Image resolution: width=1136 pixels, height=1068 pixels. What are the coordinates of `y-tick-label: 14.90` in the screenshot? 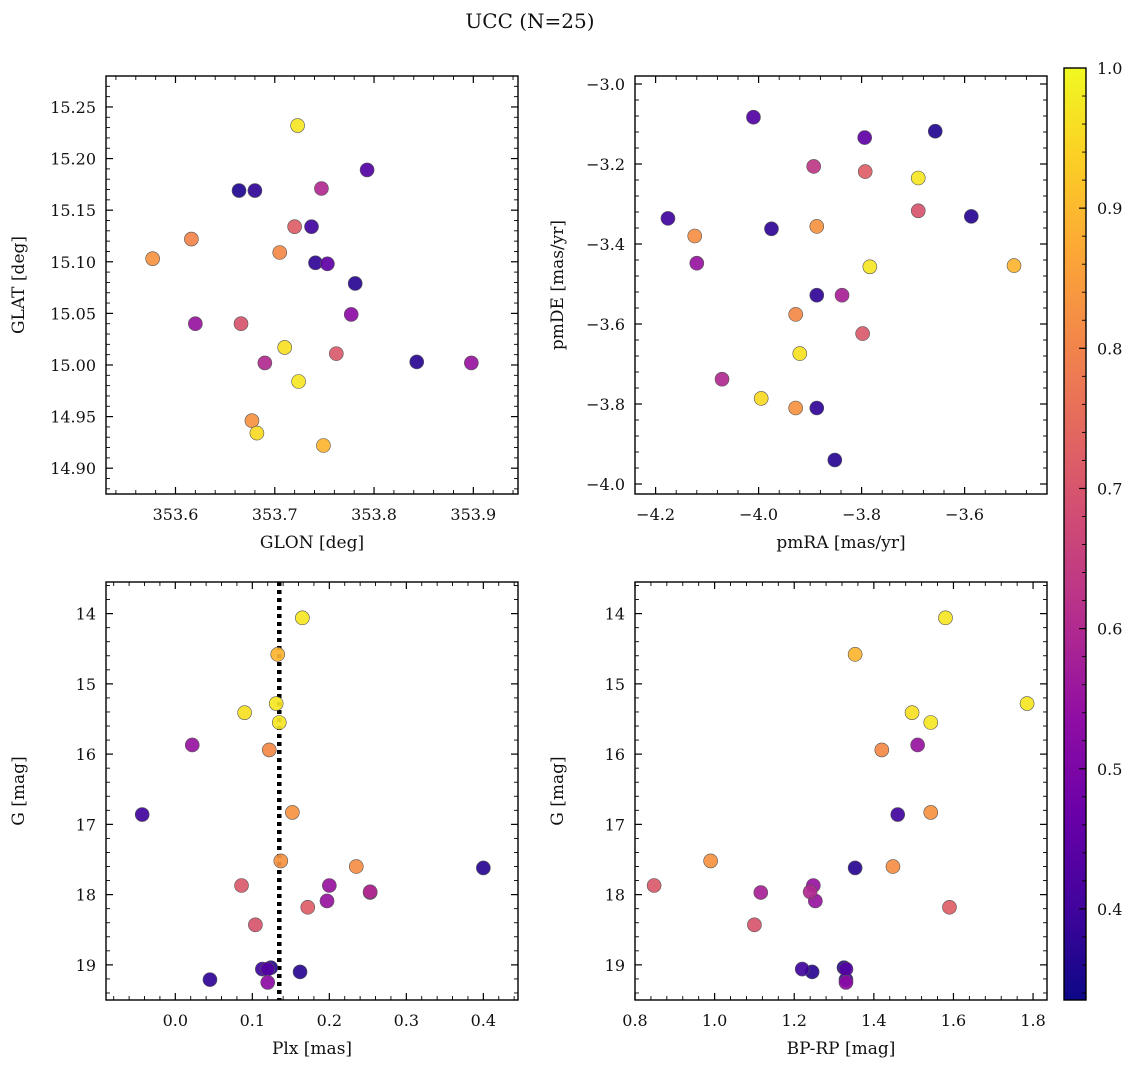 It's located at (73, 468).